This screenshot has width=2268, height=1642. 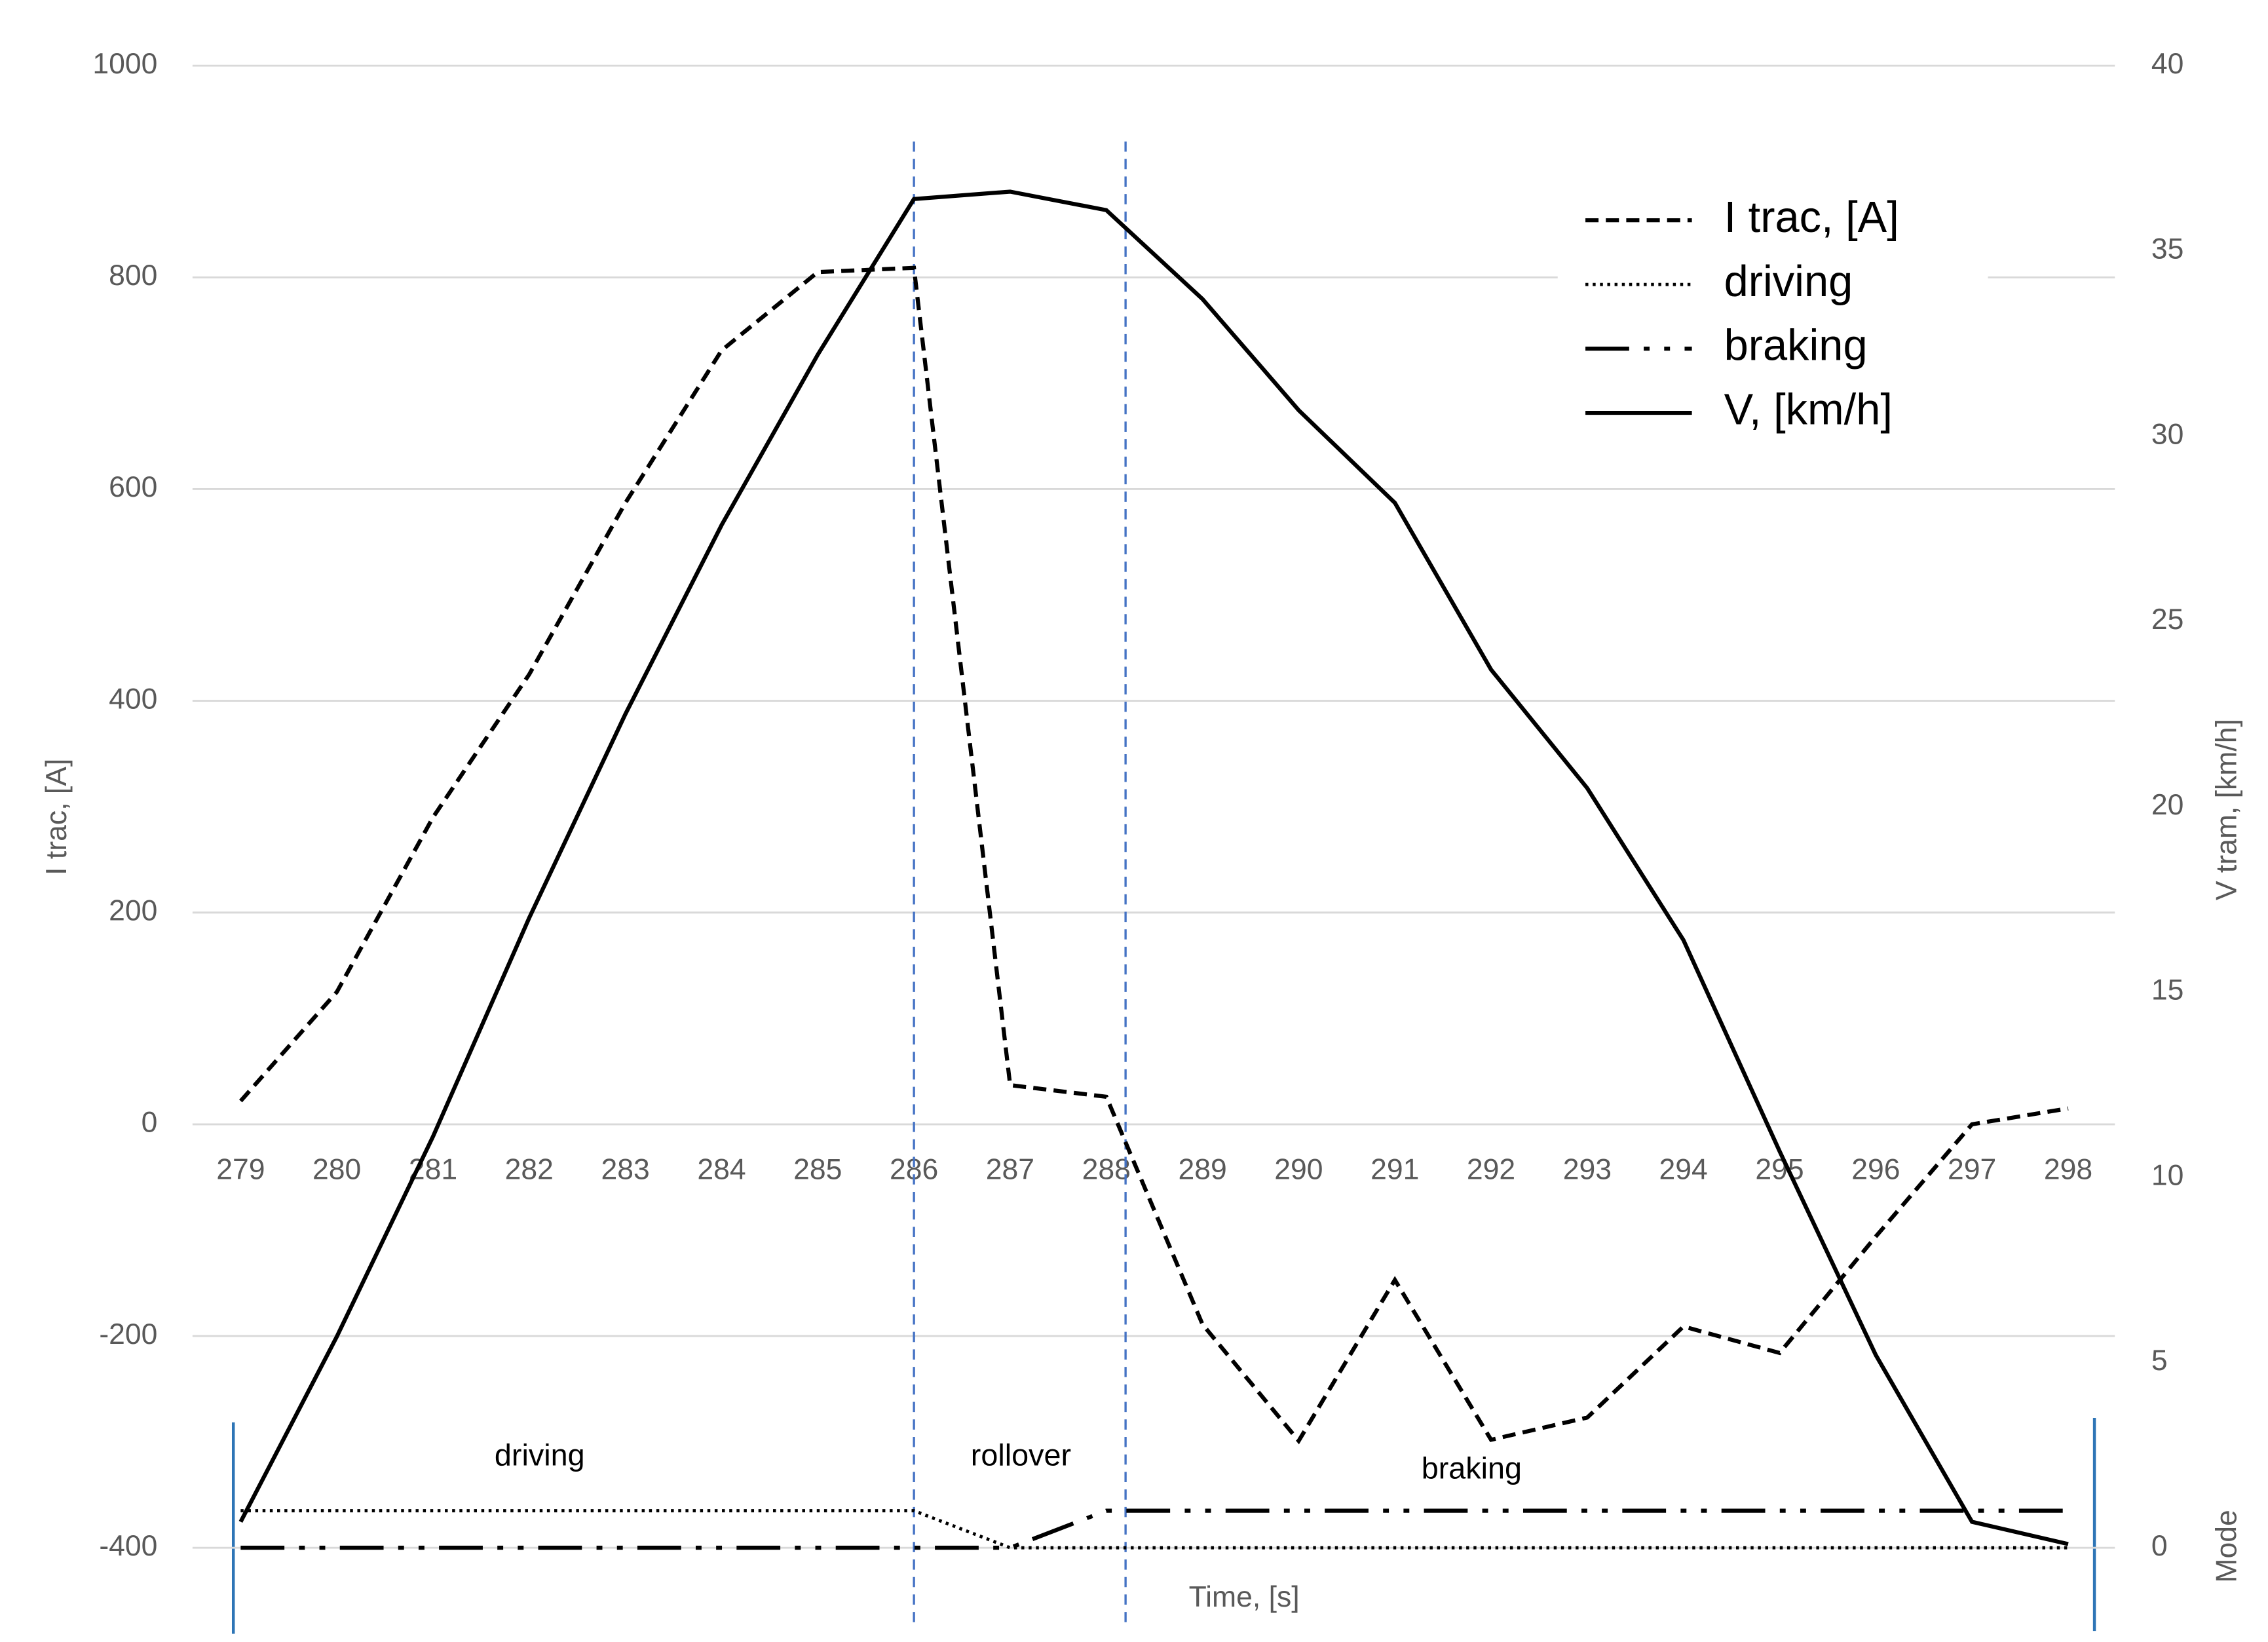 I want to click on y-axis-label: I trac, [A], so click(x=57, y=817).